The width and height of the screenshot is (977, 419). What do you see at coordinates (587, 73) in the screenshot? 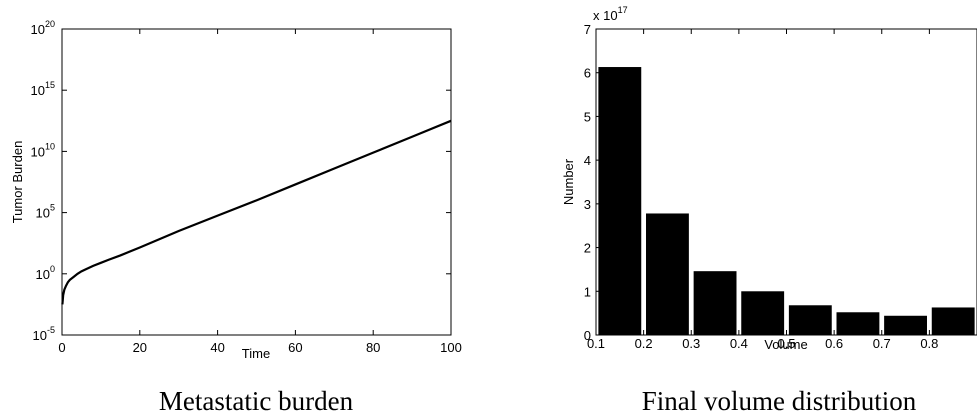
I see `volume-y-tick-label: 6` at bounding box center [587, 73].